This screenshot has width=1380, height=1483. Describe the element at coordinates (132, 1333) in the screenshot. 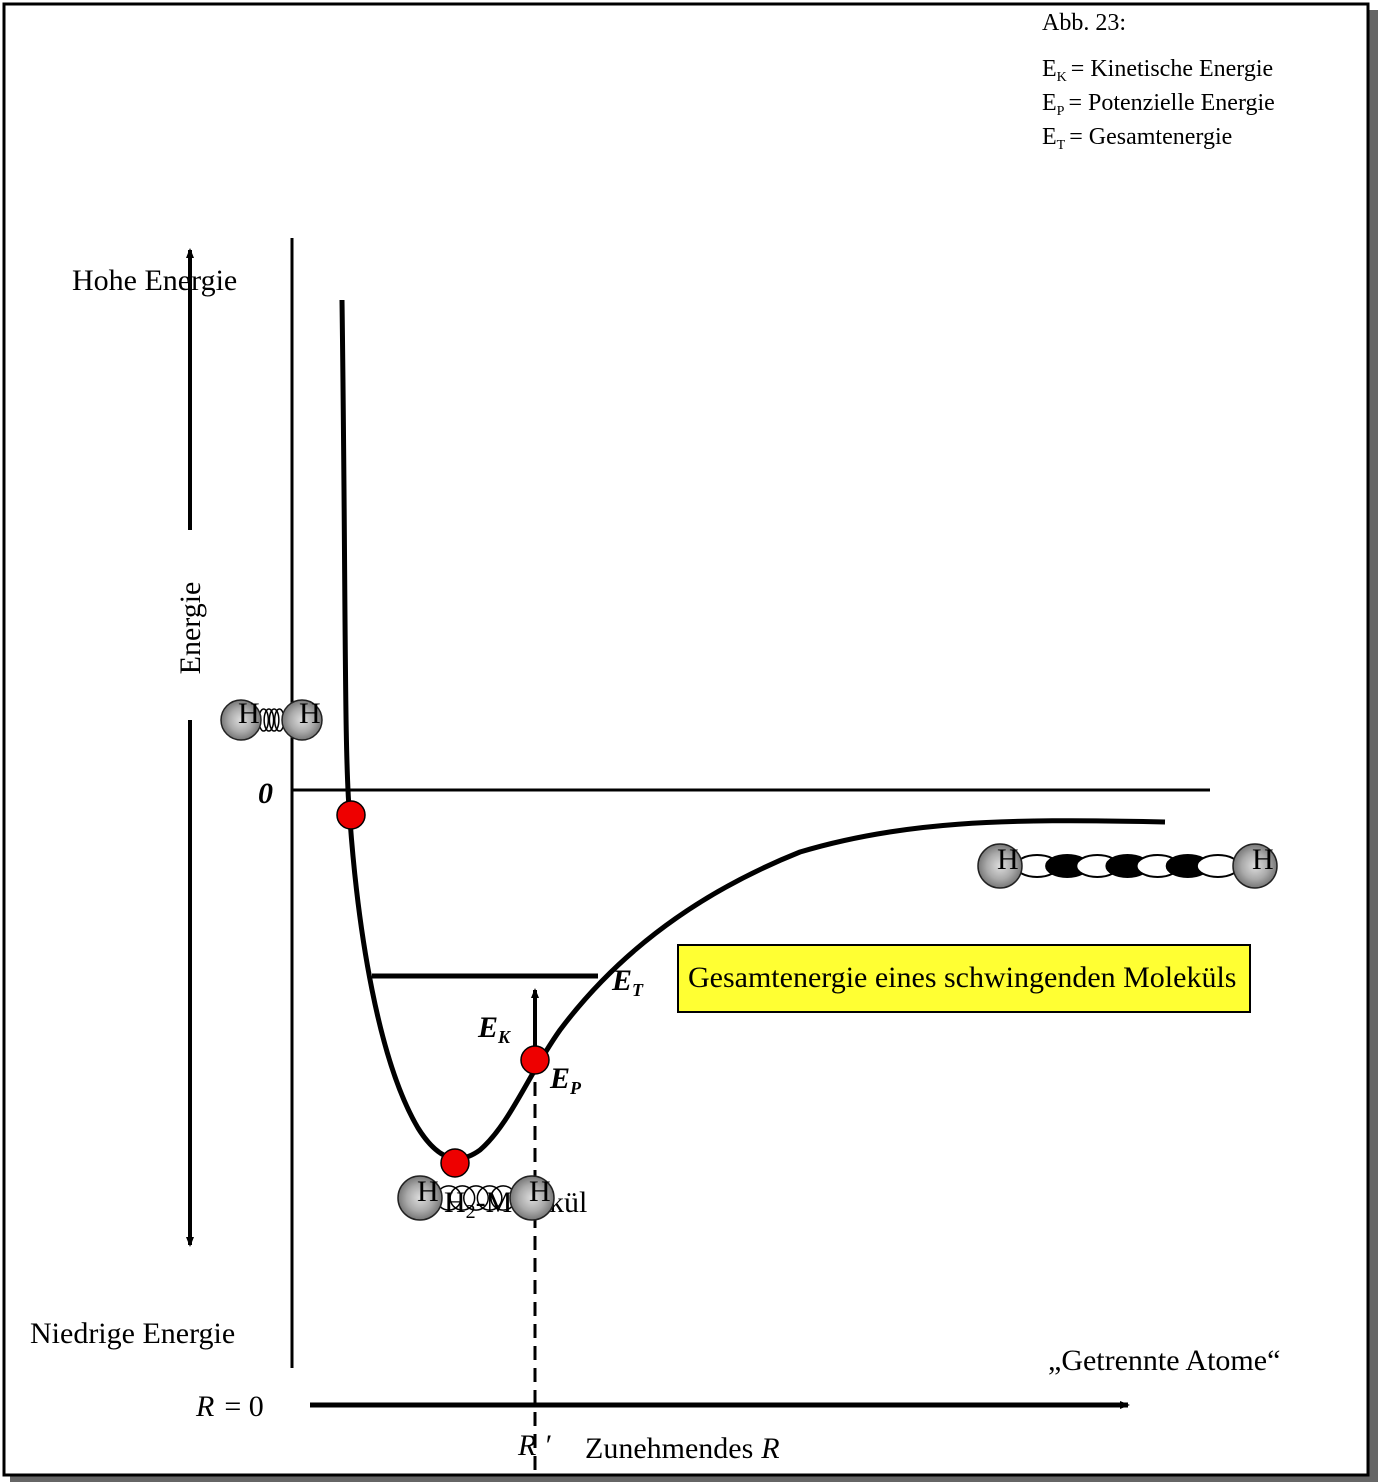

I see `low-label: Niedrige Energie` at that location.